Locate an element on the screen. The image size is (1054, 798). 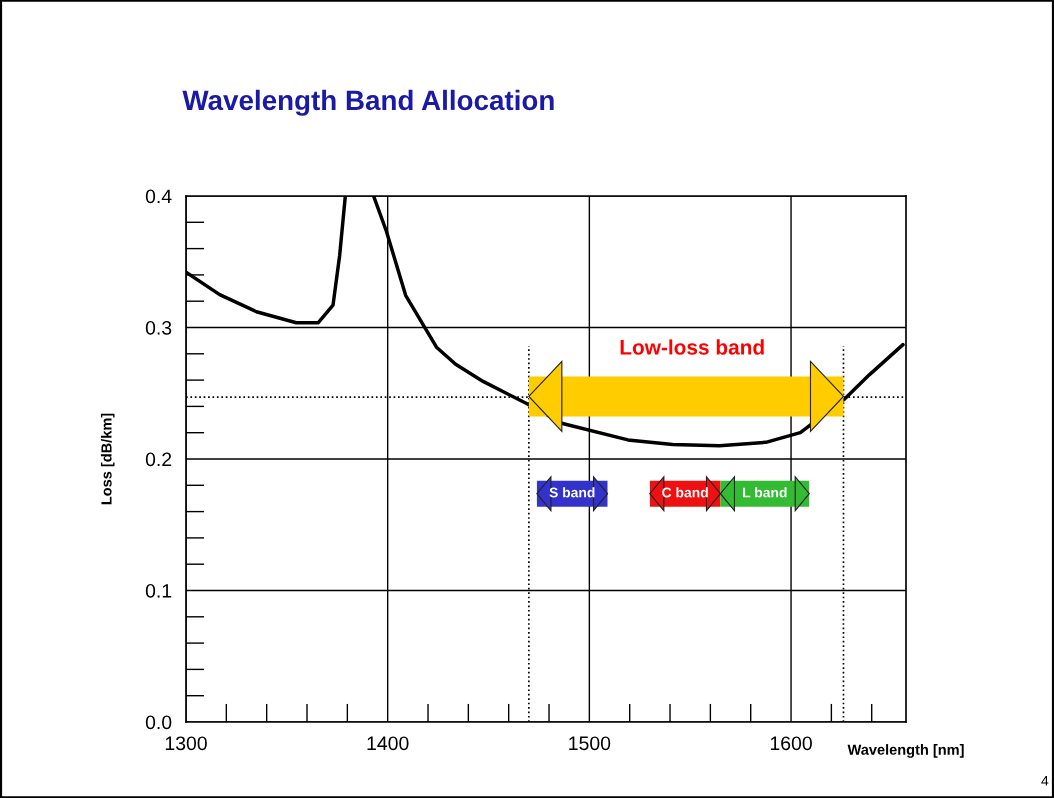
y-tick-label: 0.1 is located at coordinates (158, 590).